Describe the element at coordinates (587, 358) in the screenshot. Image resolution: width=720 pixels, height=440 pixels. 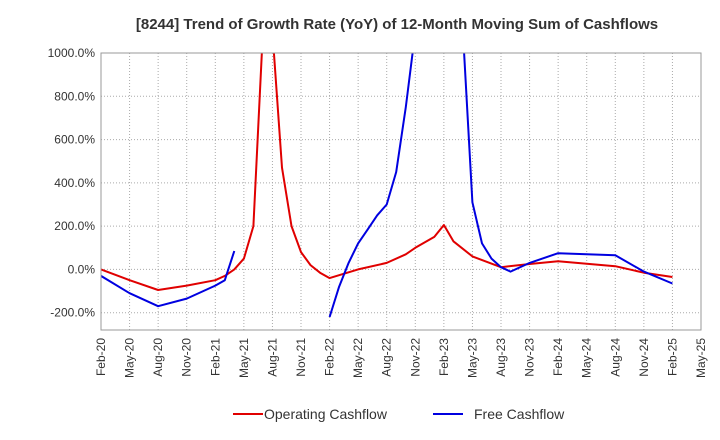
I see `x-tick-label: May-24` at that location.